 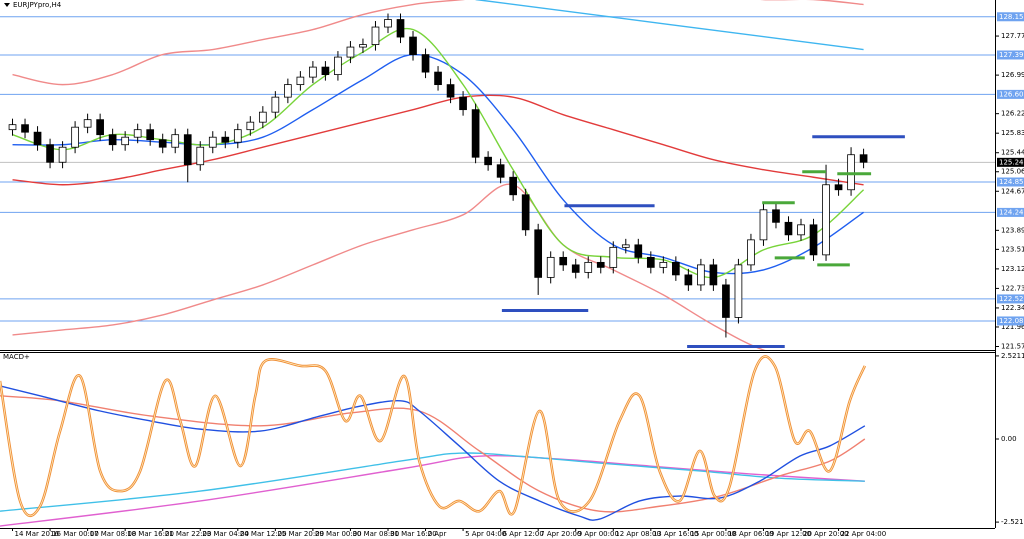 I want to click on x-tick-label: 18 Apr 06:00, so click(x=751, y=534).